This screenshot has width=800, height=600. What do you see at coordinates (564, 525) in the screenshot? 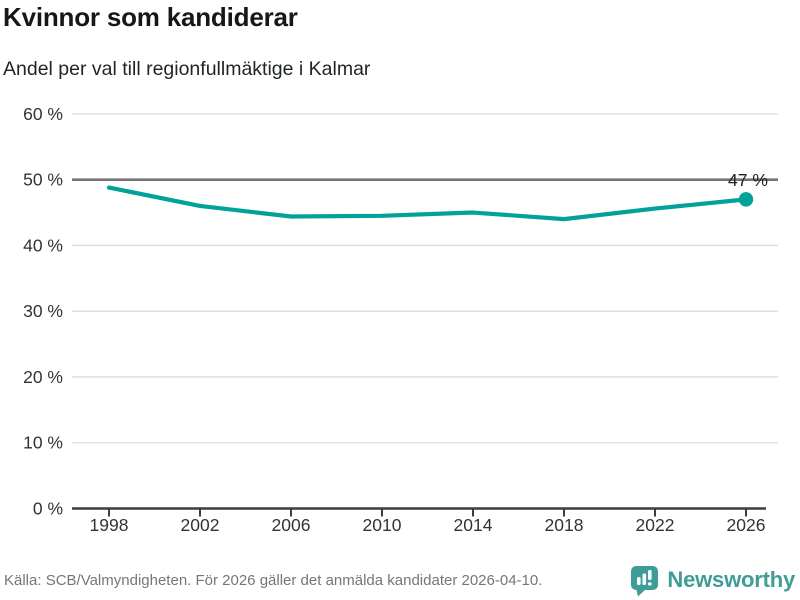
I see `x-tick-label: 2018` at bounding box center [564, 525].